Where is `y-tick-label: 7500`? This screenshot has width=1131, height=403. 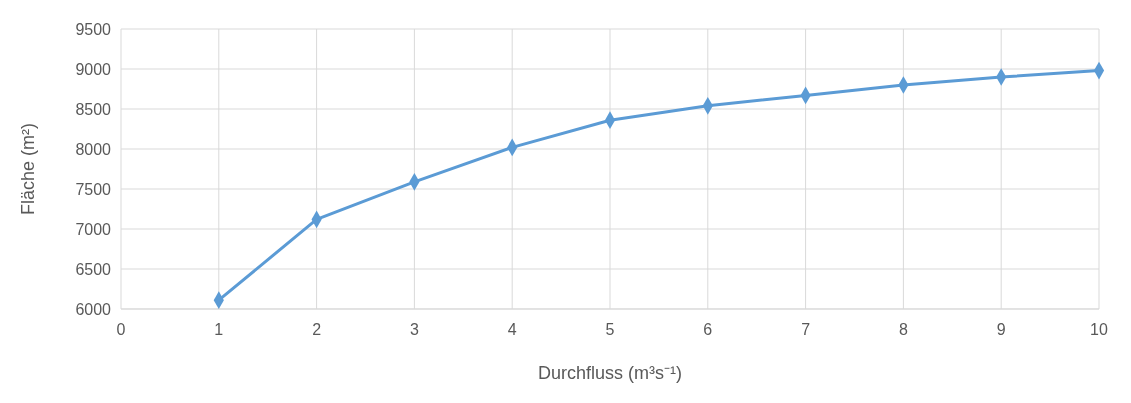
y-tick-label: 7500 is located at coordinates (93, 189).